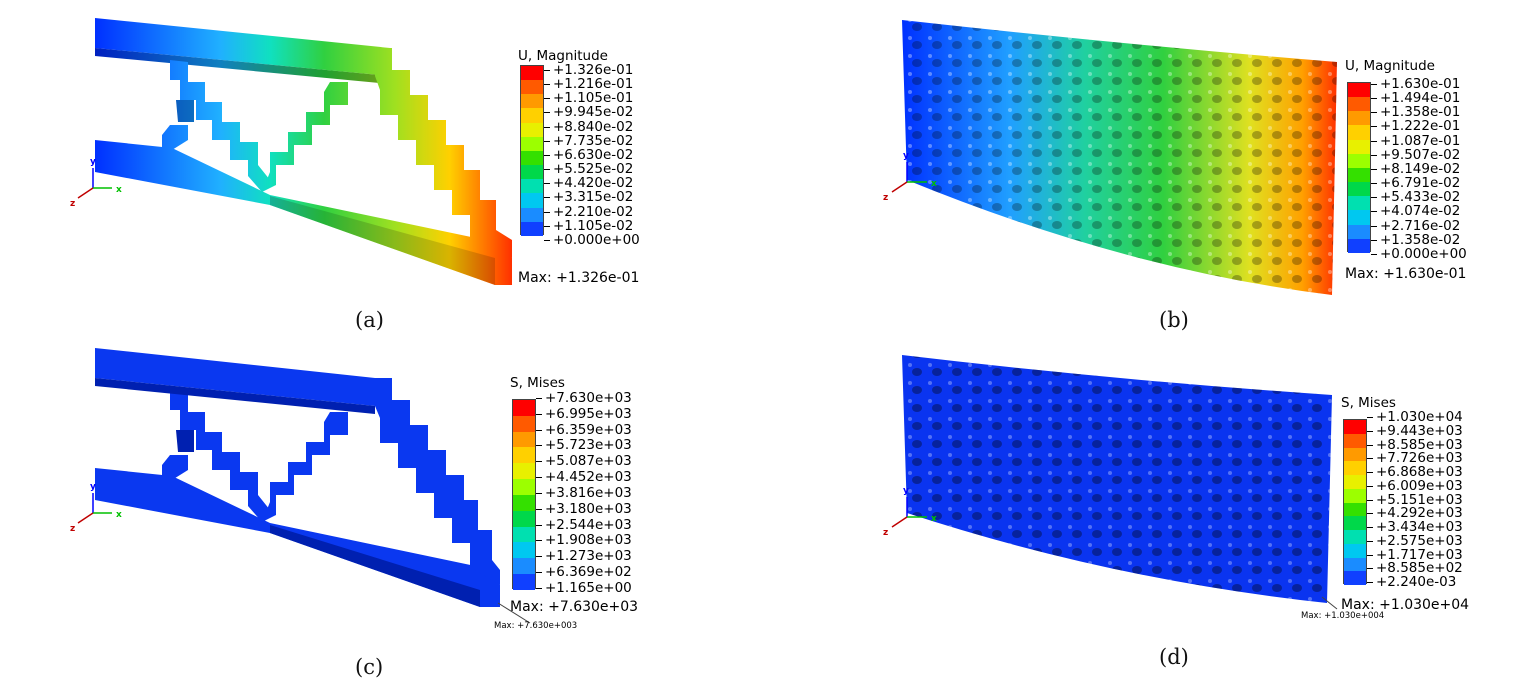  I want to click on legend-tick-label: +2.544e+03, so click(584, 526).